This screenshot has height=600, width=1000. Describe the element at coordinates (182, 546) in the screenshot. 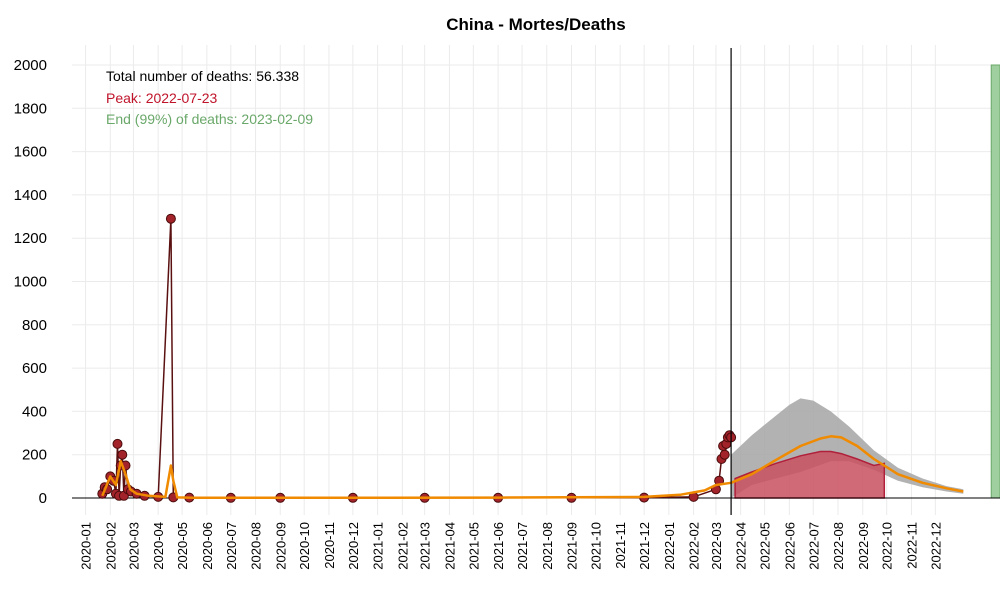

I see `x-tick-label: 2020-05` at that location.